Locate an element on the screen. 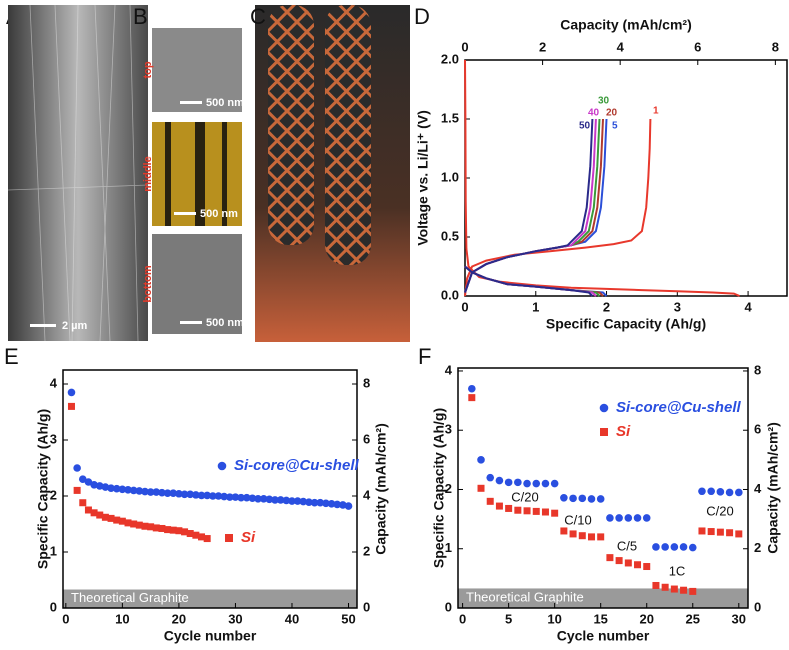 The height and width of the screenshot is (650, 789). y-tick-label: 4 is located at coordinates (449, 369).